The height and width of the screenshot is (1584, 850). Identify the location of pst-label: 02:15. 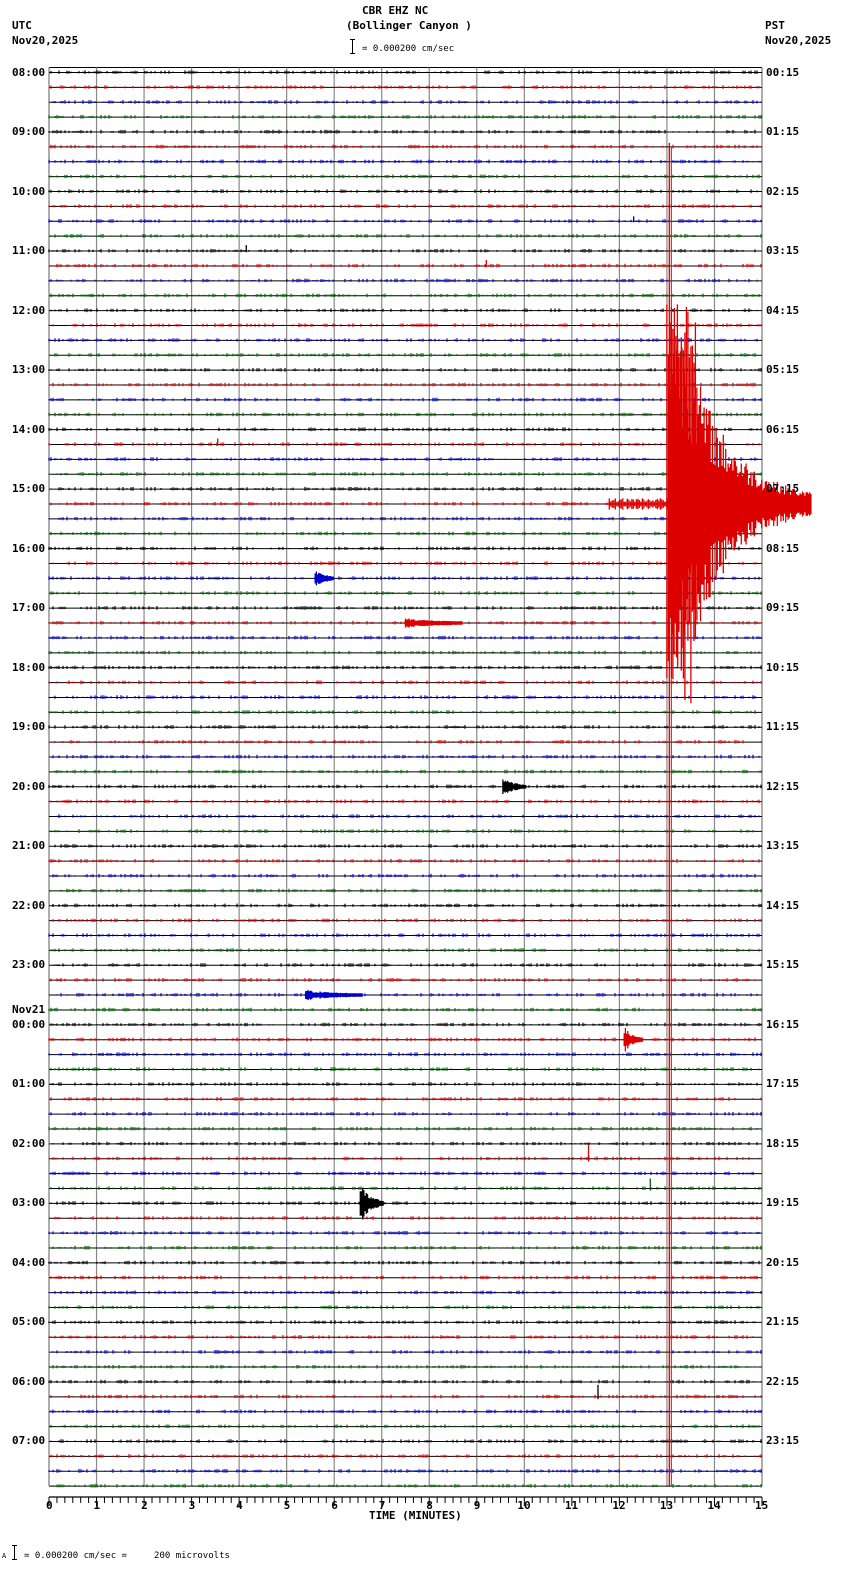
(783, 191).